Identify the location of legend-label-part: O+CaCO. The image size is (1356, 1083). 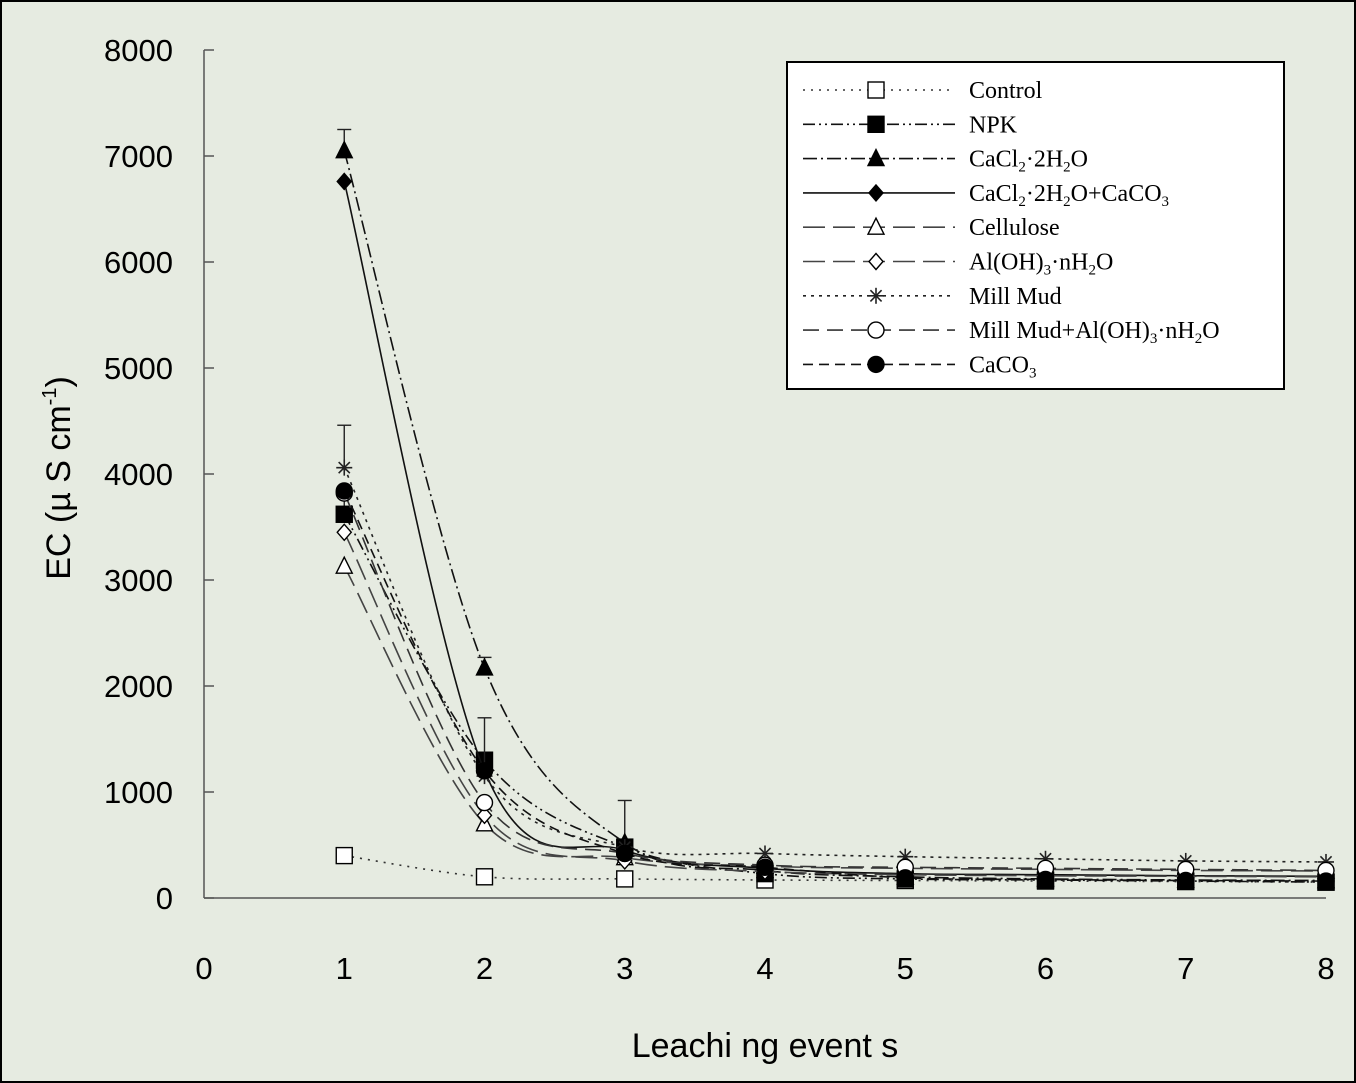
(1116, 194).